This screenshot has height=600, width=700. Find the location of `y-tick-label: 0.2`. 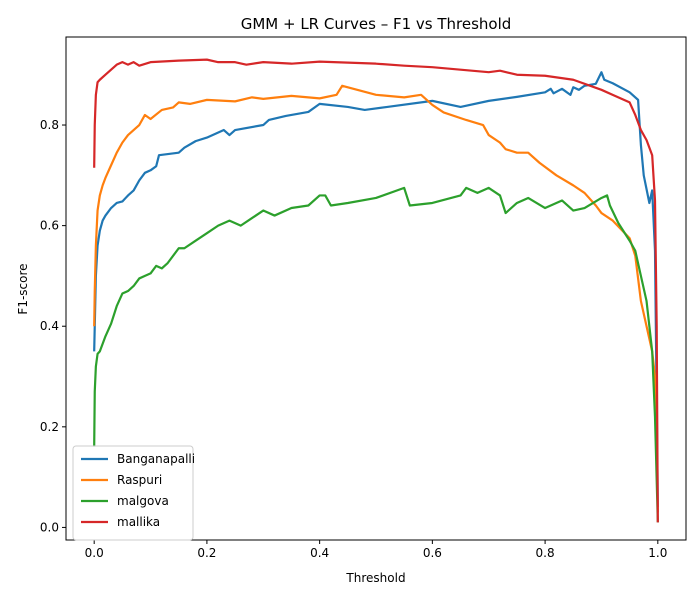

y-tick-label: 0.2 is located at coordinates (49, 427).